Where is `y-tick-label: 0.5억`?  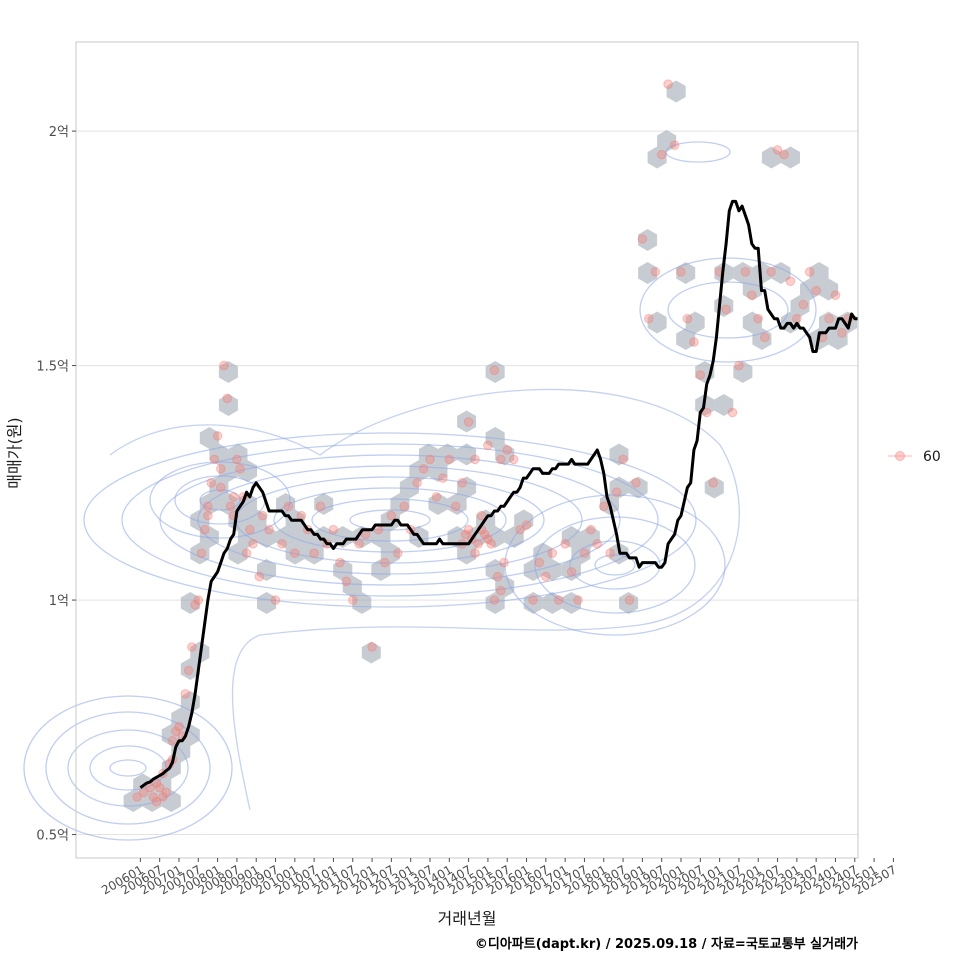 y-tick-label: 0.5억 is located at coordinates (52, 836).